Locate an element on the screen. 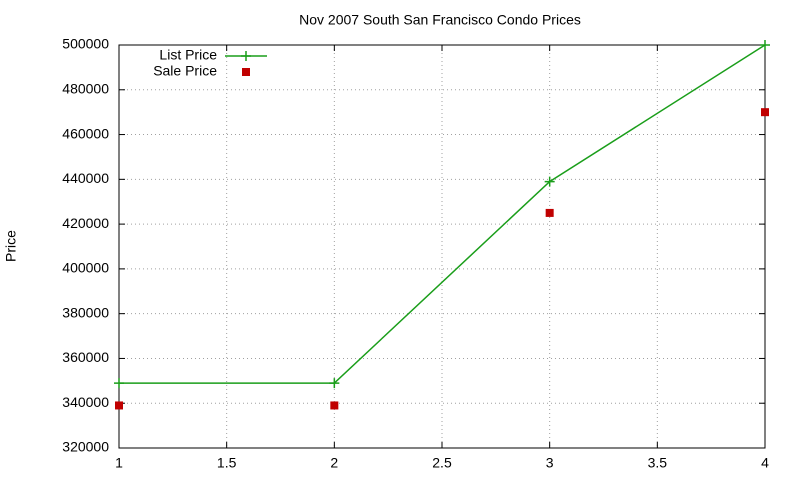 This screenshot has height=480, width=800. y-tick-label: 400000 is located at coordinates (85, 268).